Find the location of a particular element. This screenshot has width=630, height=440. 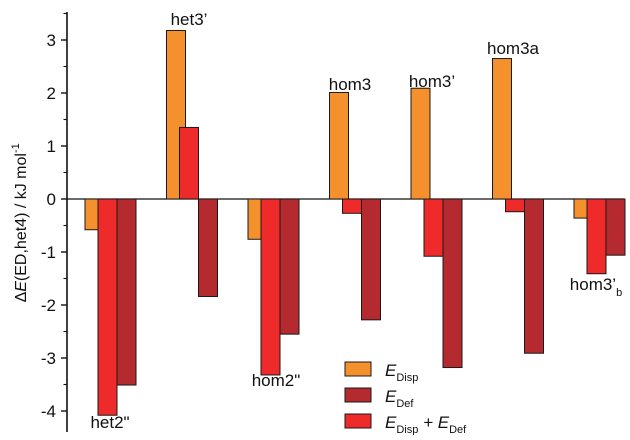

legend-label: EDisp + EDef is located at coordinates (426, 424).